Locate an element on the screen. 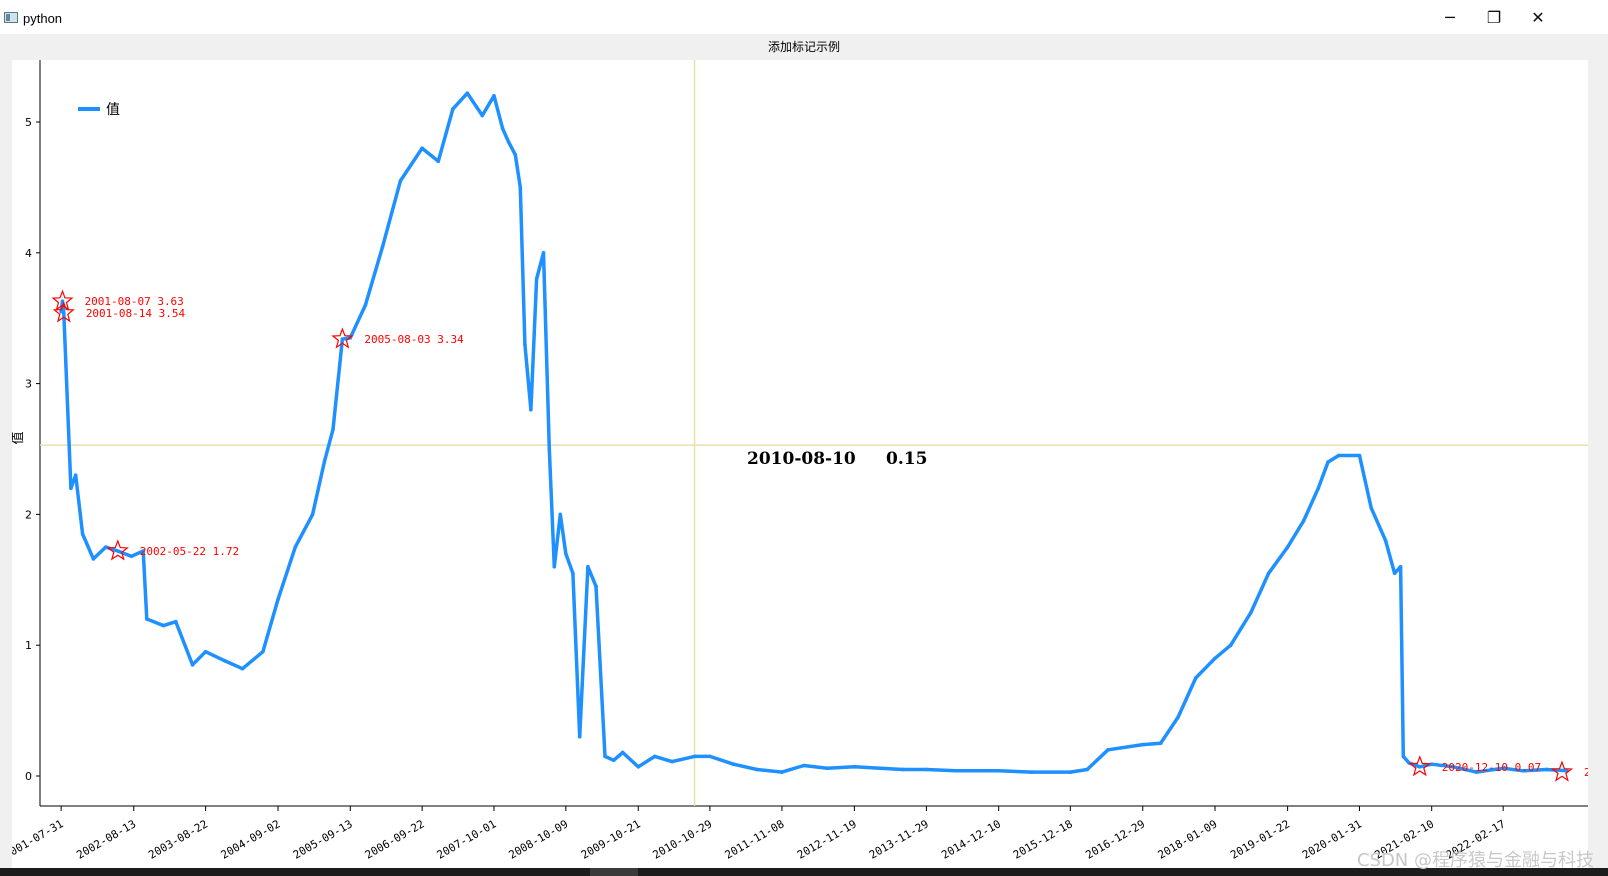 The image size is (1608, 876). crosshair-date-label: 2010-08-10 is located at coordinates (801, 459).